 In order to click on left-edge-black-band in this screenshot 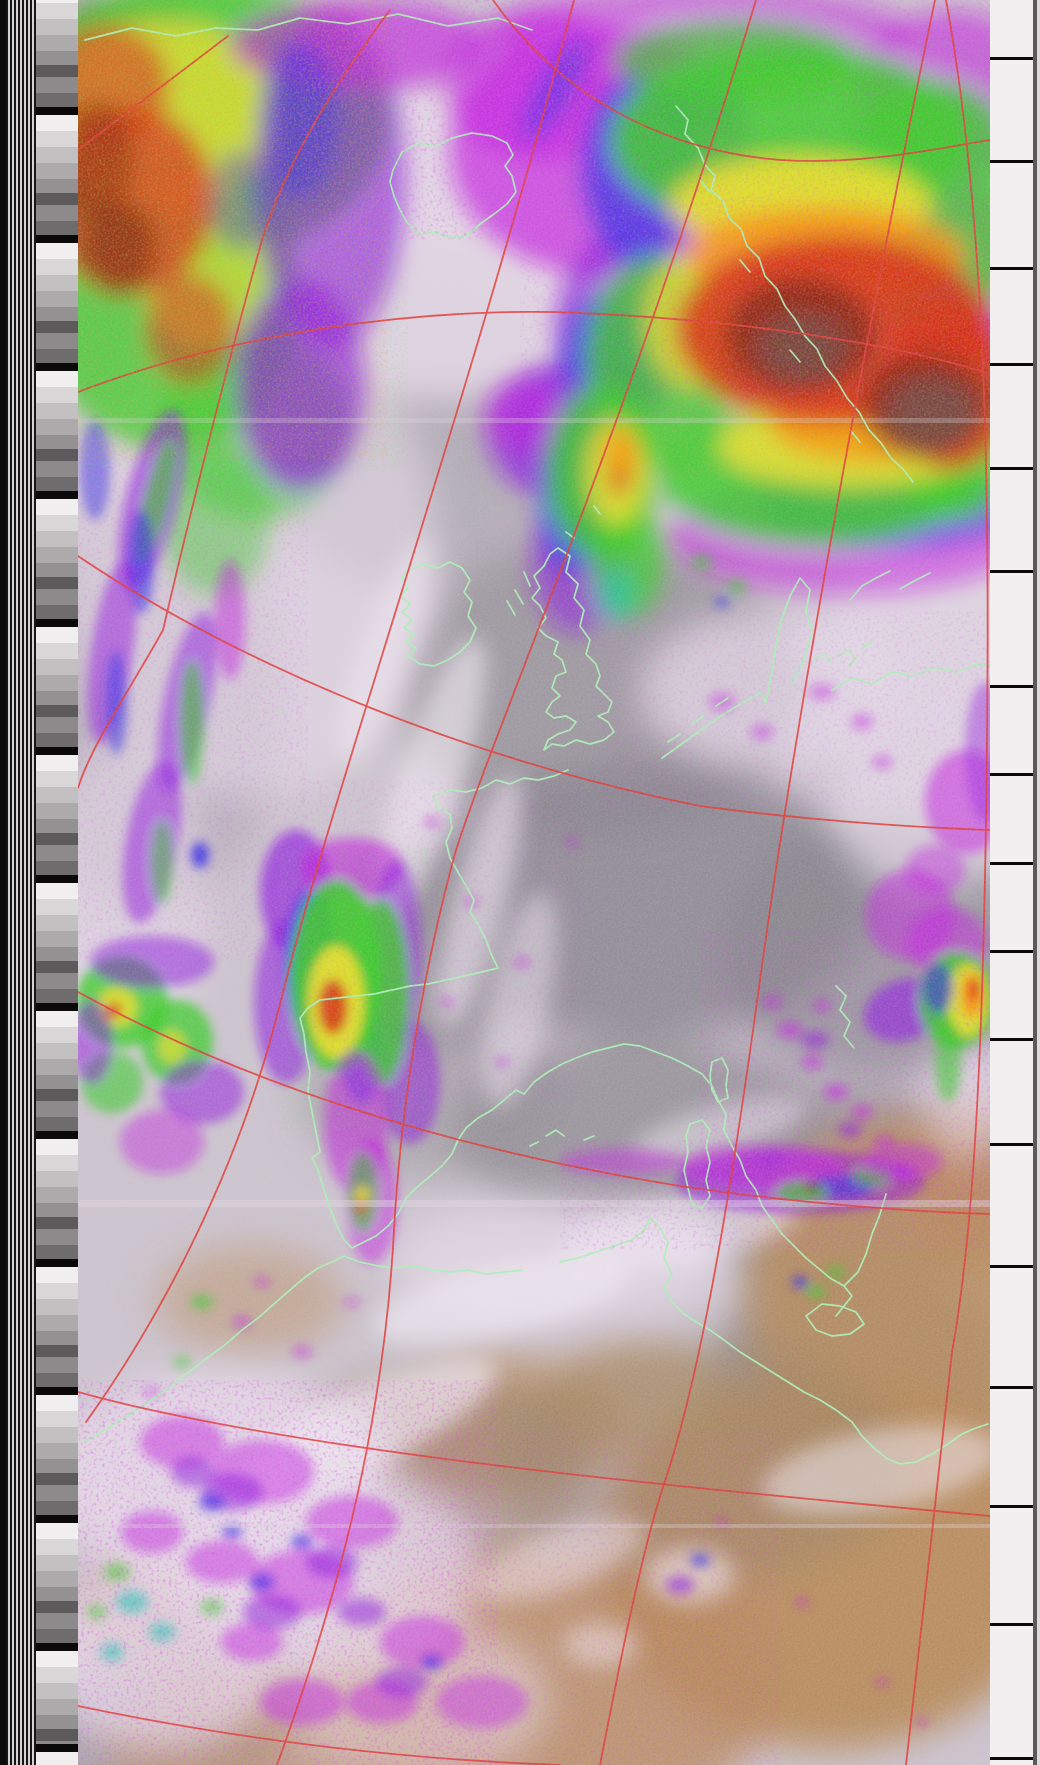, I will do `click(3, 882)`.